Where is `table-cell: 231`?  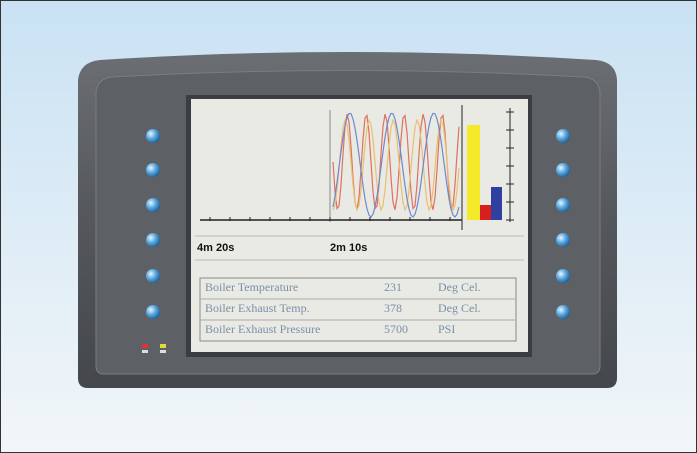
table-cell: 231 is located at coordinates (393, 287).